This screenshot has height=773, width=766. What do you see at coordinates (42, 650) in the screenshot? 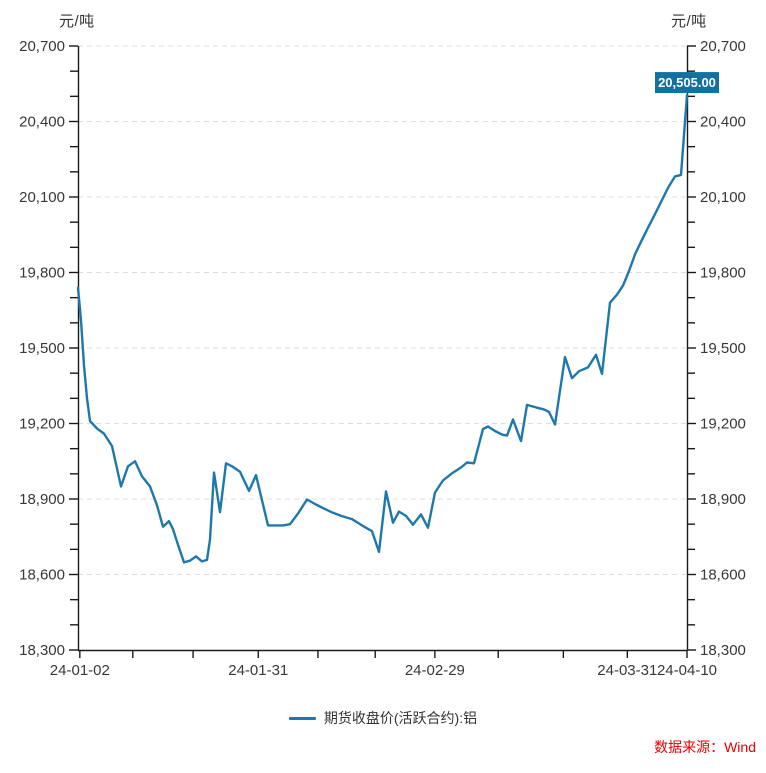
I see `y-axis-tick-label-left: 18,300` at bounding box center [42, 650].